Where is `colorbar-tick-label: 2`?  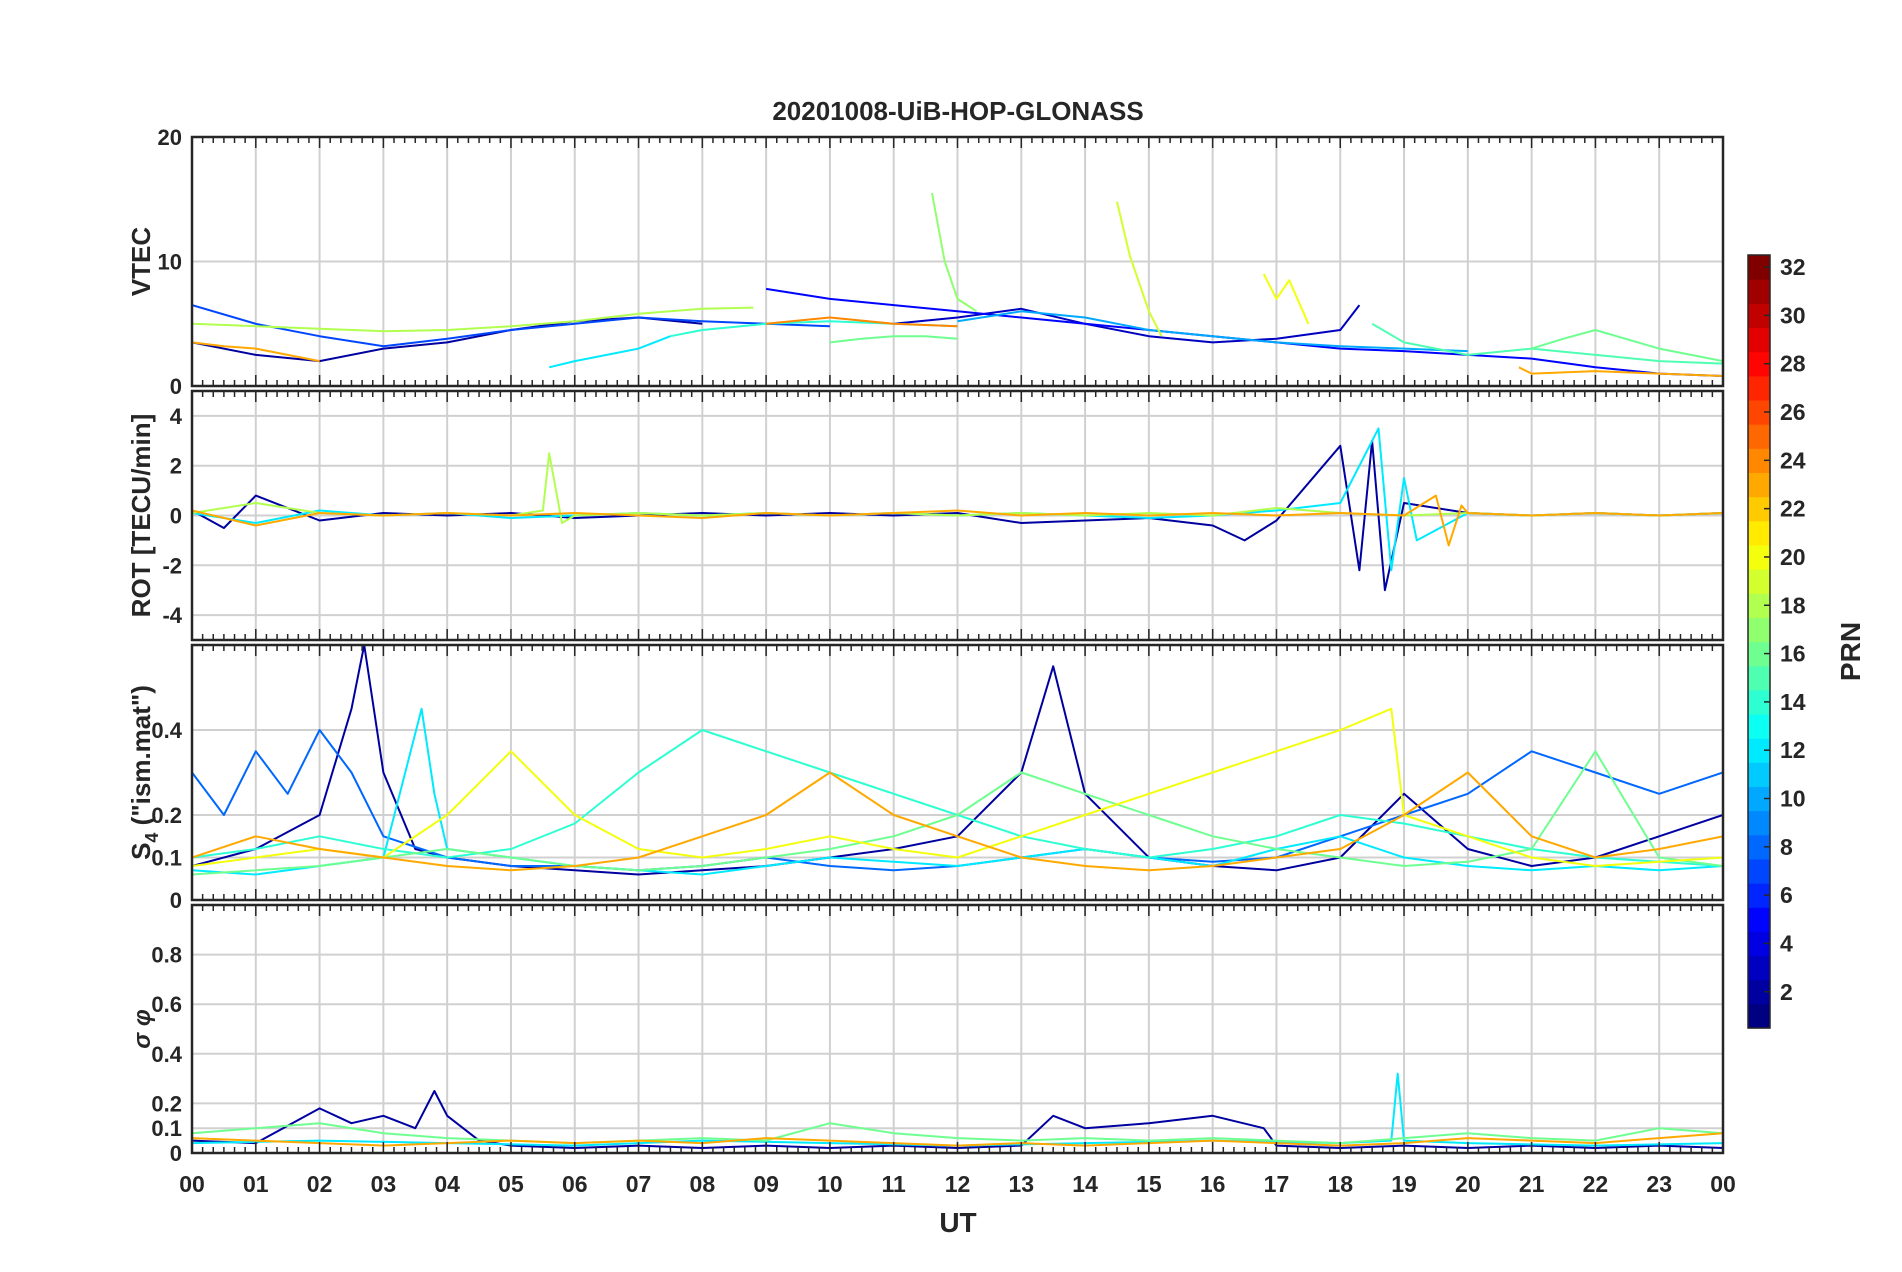
colorbar-tick-label: 2 is located at coordinates (1786, 992).